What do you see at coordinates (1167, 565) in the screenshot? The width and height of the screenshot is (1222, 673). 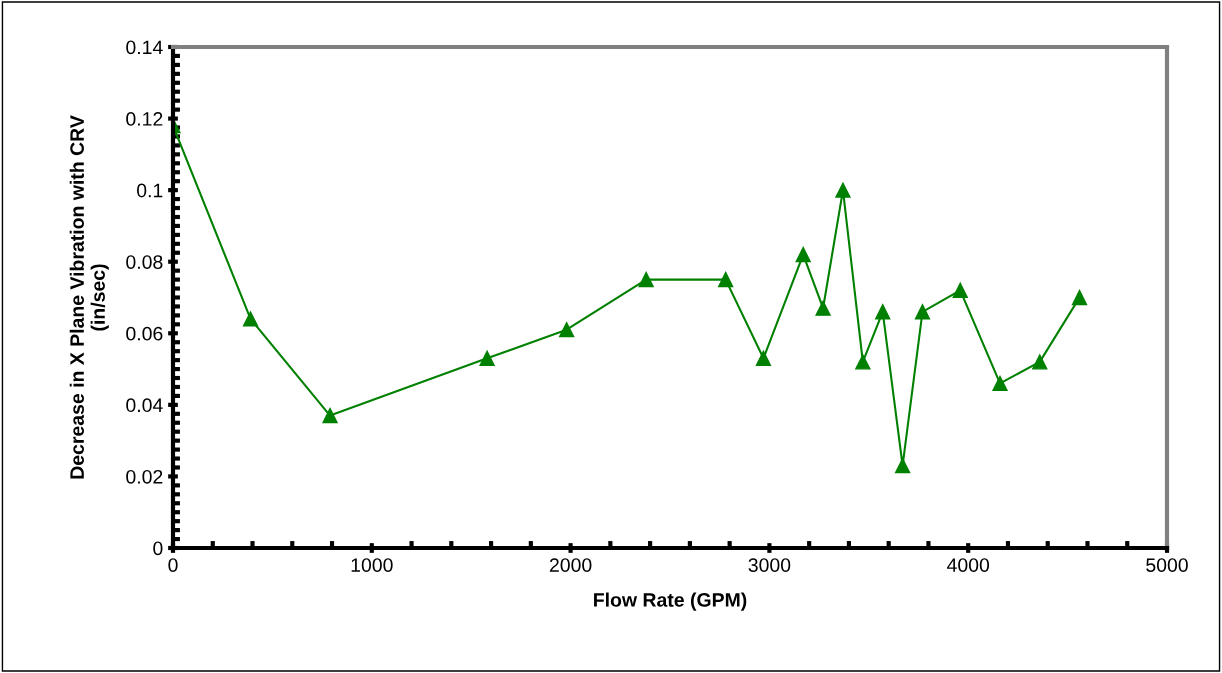 I see `x-tick-label: 5000` at bounding box center [1167, 565].